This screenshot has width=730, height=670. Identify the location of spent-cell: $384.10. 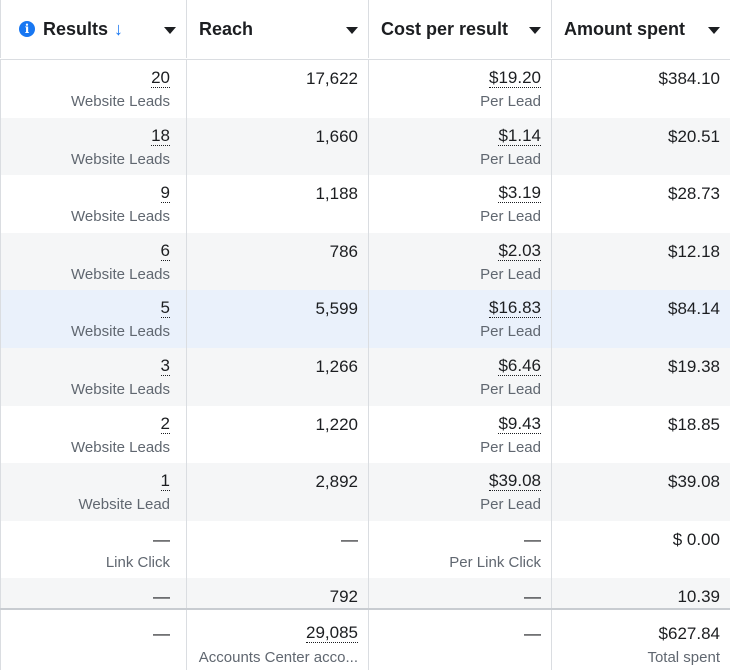
(641, 89).